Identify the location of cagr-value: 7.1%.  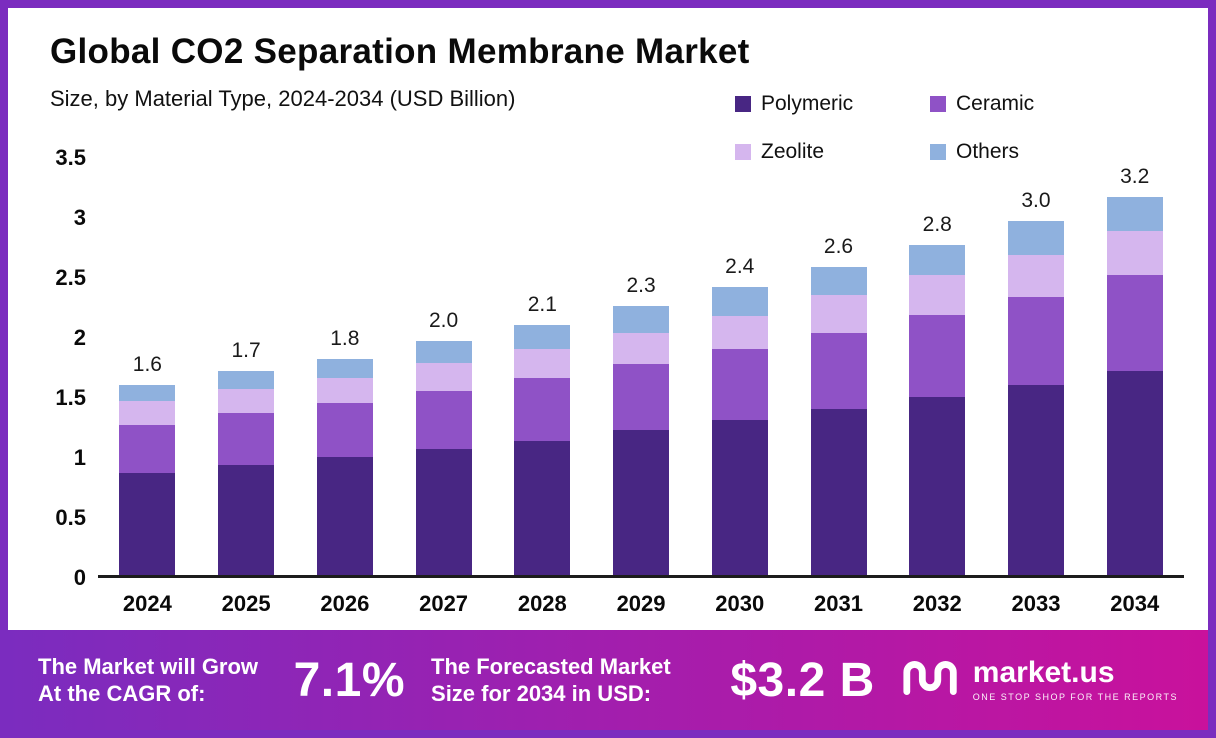
(349, 680).